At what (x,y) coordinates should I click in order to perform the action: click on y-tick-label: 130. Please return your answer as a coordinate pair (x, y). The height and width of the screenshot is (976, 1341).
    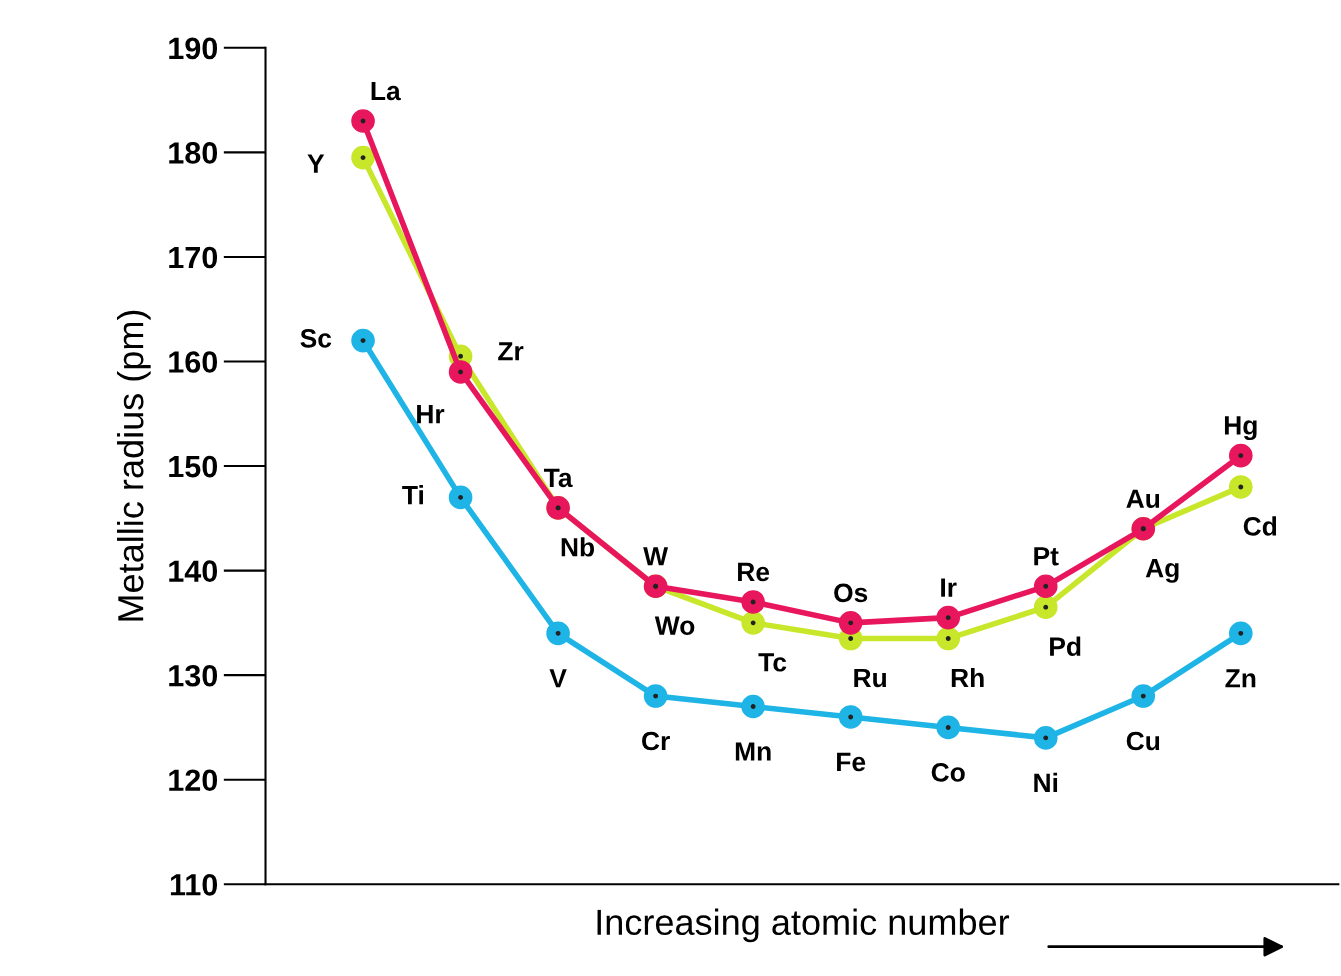
    Looking at the image, I should click on (193, 675).